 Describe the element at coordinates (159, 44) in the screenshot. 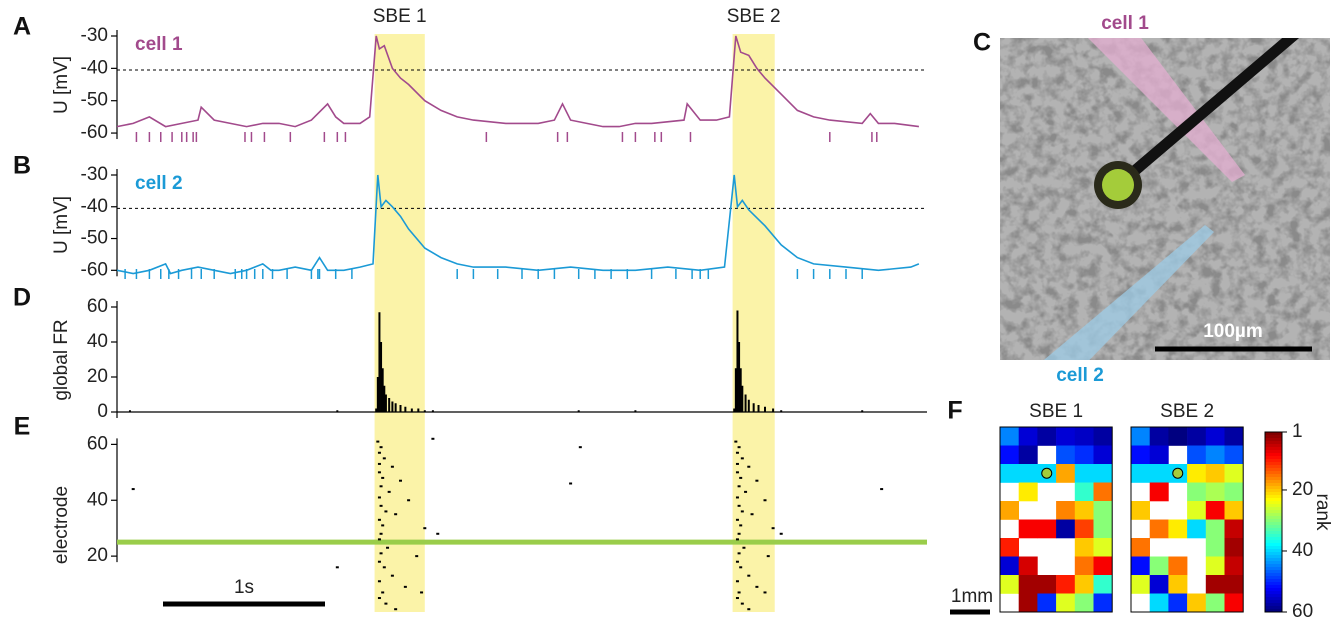

I see `legend-entry: cell 1` at that location.